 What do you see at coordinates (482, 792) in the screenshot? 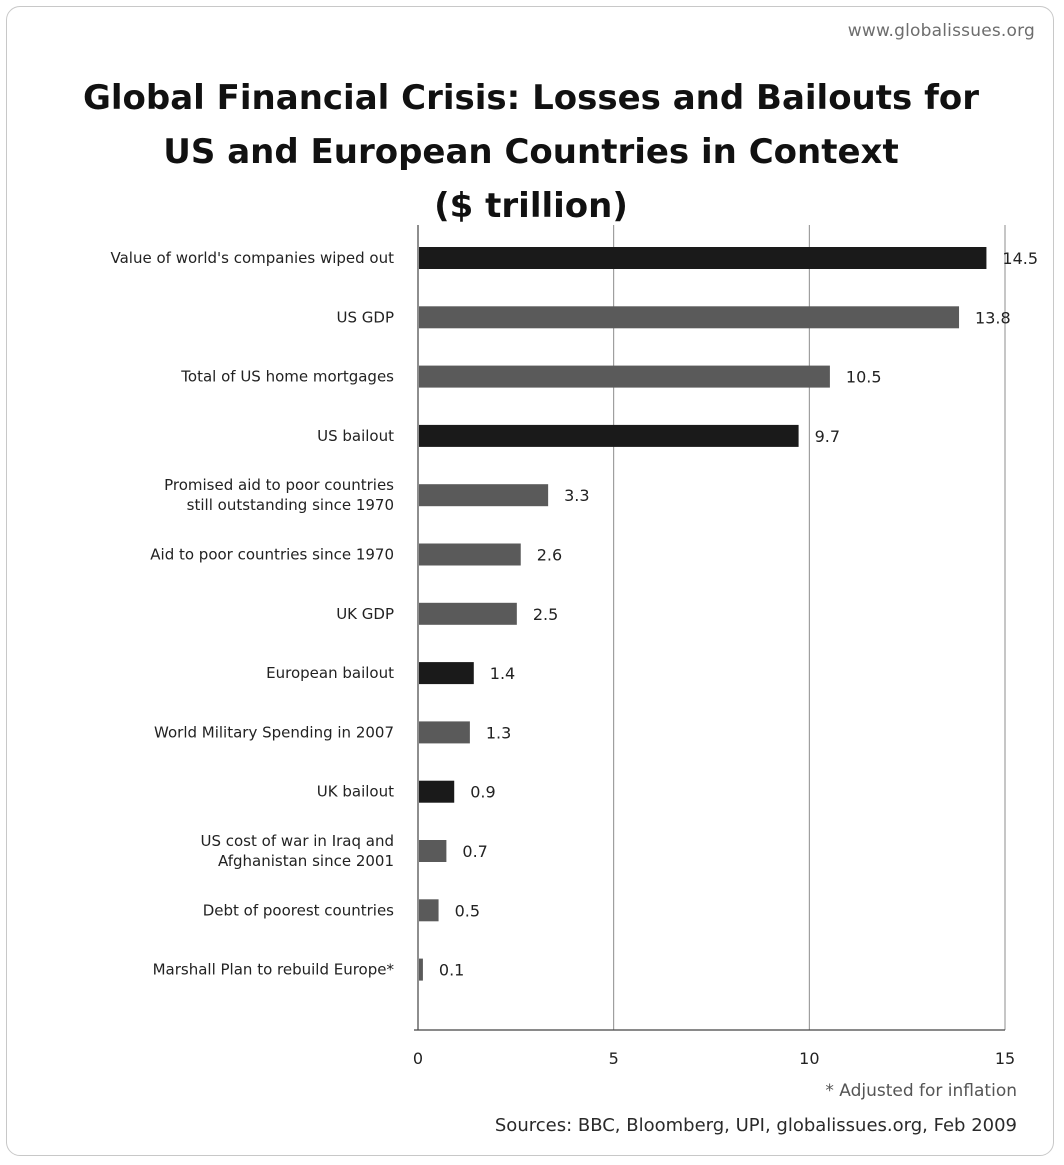
I see `value-label: 0.9` at bounding box center [482, 792].